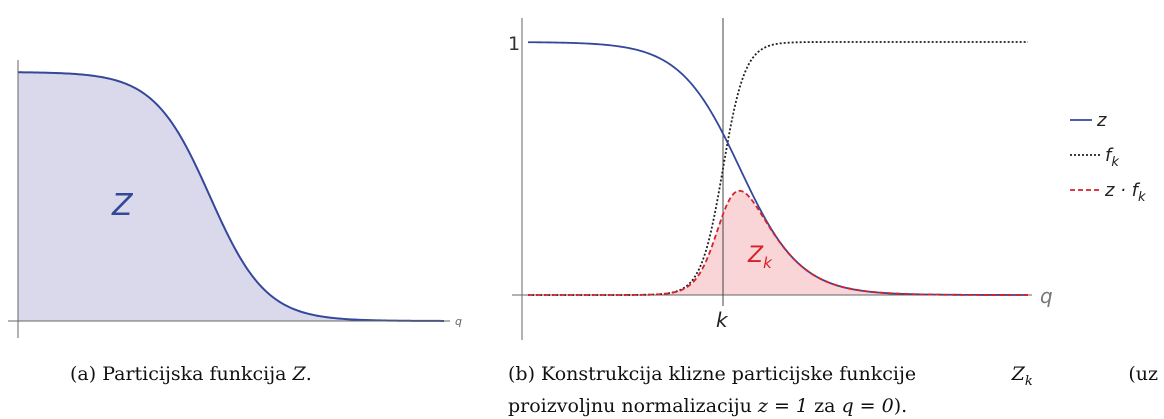 Image resolution: width=1164 pixels, height=419 pixels. What do you see at coordinates (1125, 192) in the screenshot?
I see `legend-label: z · fk` at bounding box center [1125, 192].